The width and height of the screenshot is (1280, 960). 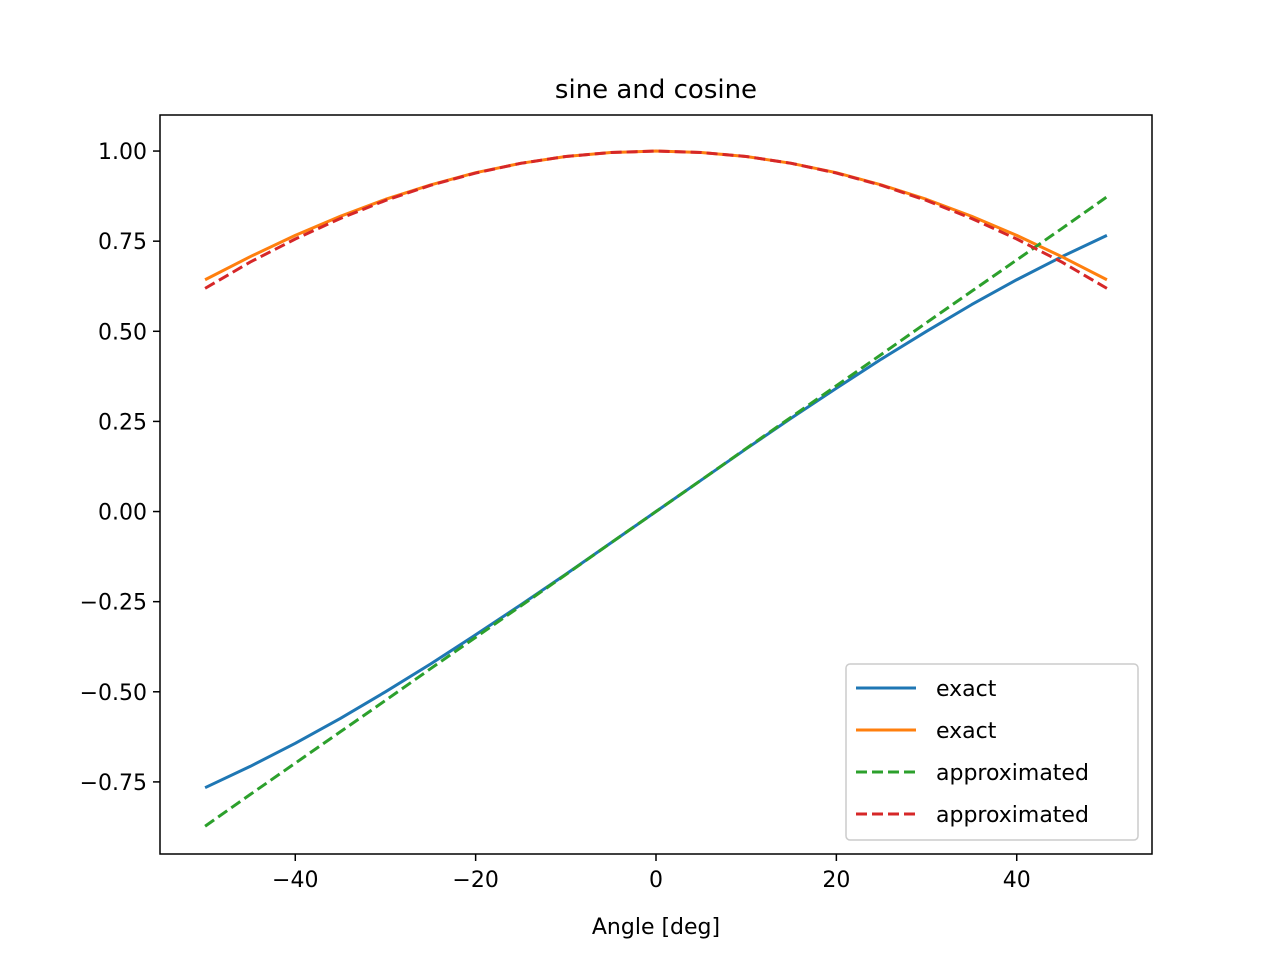 What do you see at coordinates (475, 880) in the screenshot?
I see `x-tick-label: −20` at bounding box center [475, 880].